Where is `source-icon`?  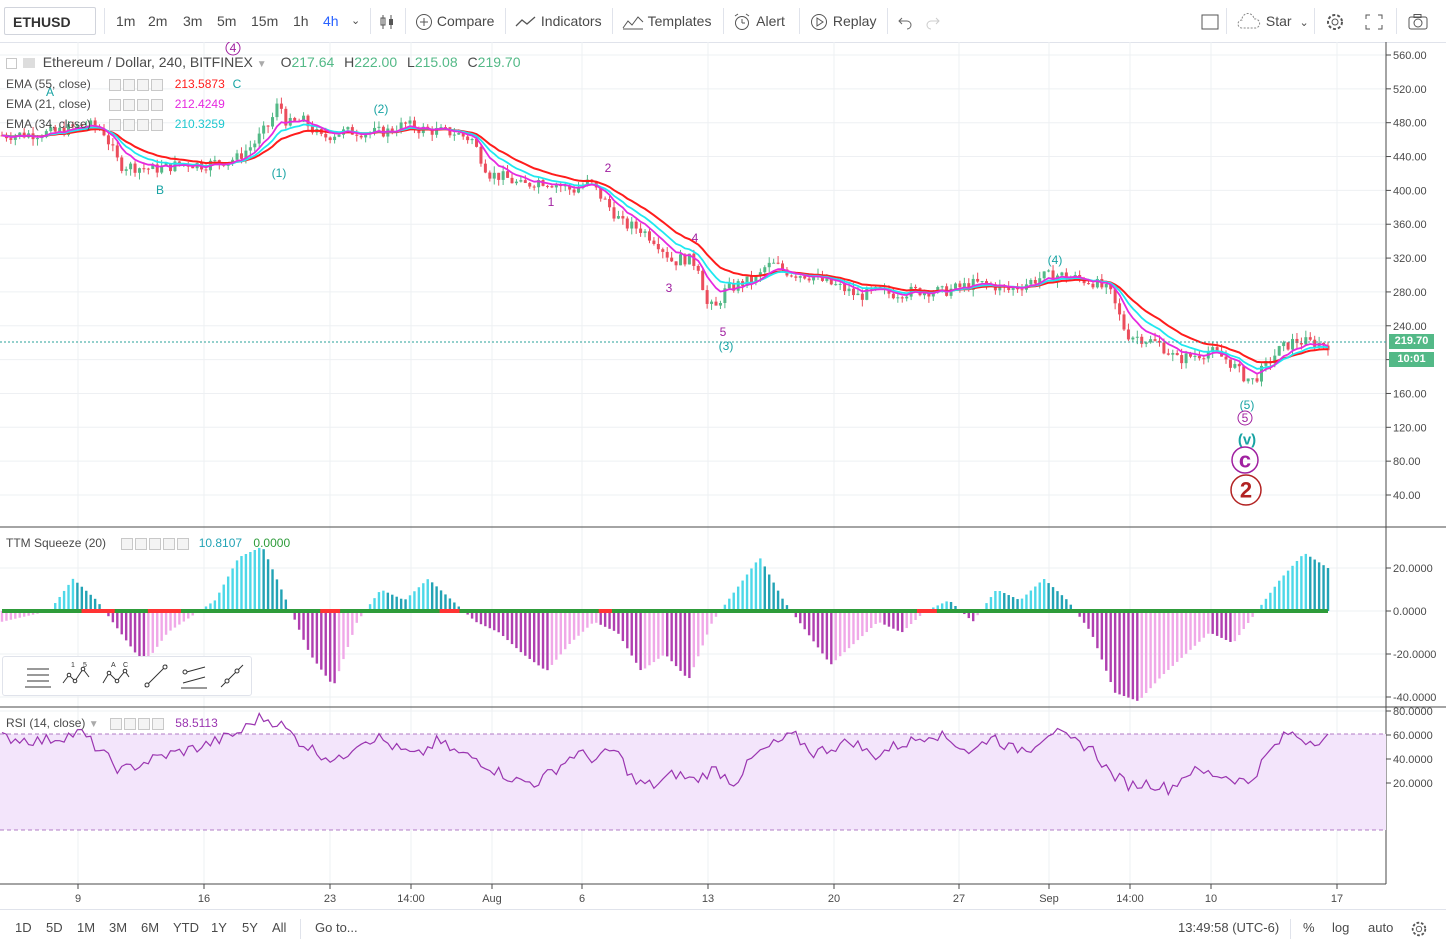
source-icon is located at coordinates (155, 544).